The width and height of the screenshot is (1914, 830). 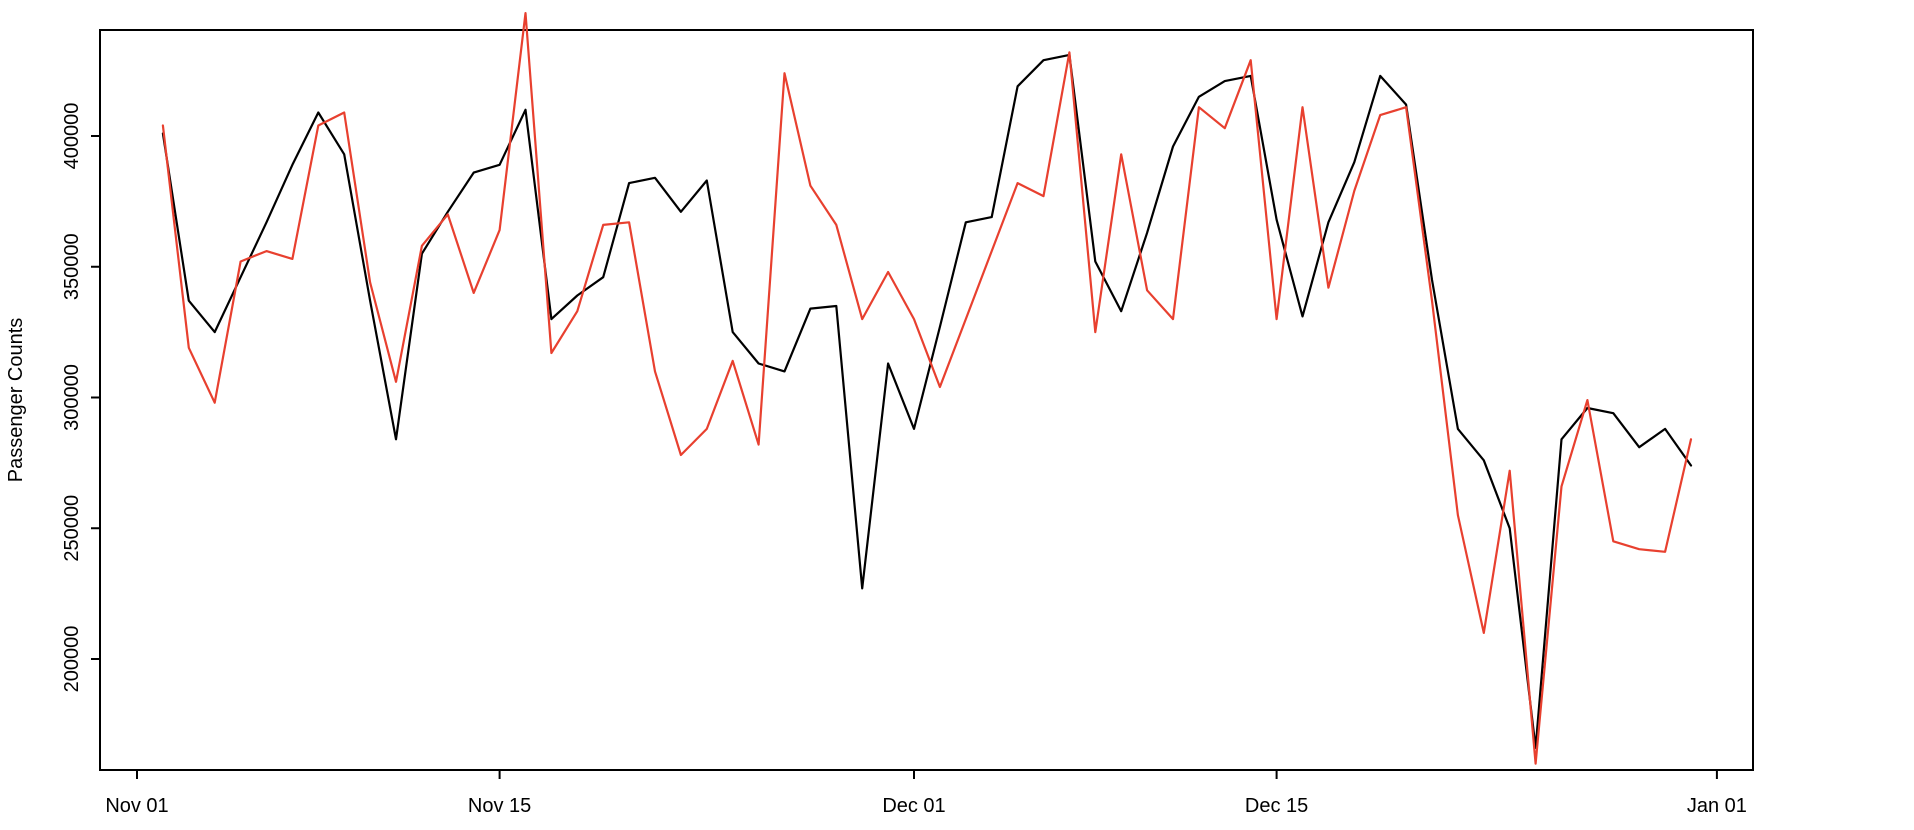 I want to click on y-tick-label: 200000, so click(x=72, y=659).